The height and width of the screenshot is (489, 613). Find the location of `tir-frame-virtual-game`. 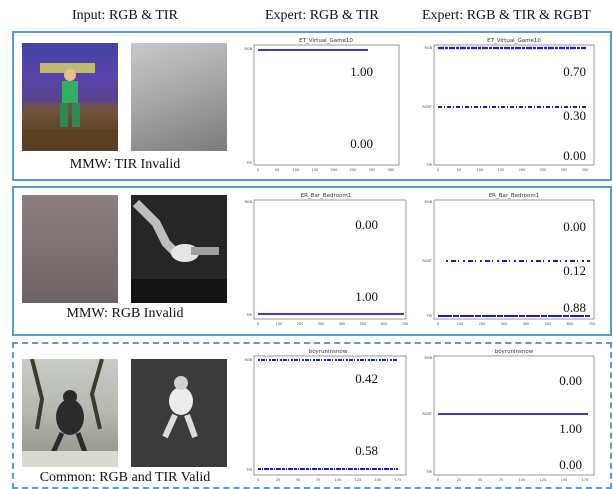

tir-frame-virtual-game is located at coordinates (179, 97).